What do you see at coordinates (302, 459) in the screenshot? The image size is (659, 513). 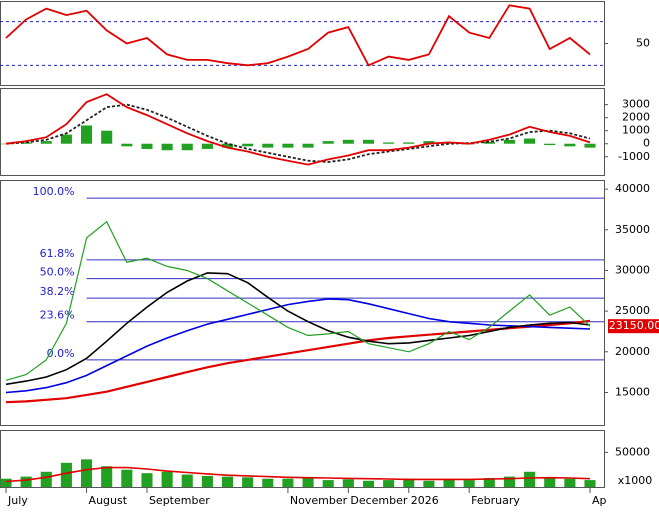 I see `panel-frame` at bounding box center [302, 459].